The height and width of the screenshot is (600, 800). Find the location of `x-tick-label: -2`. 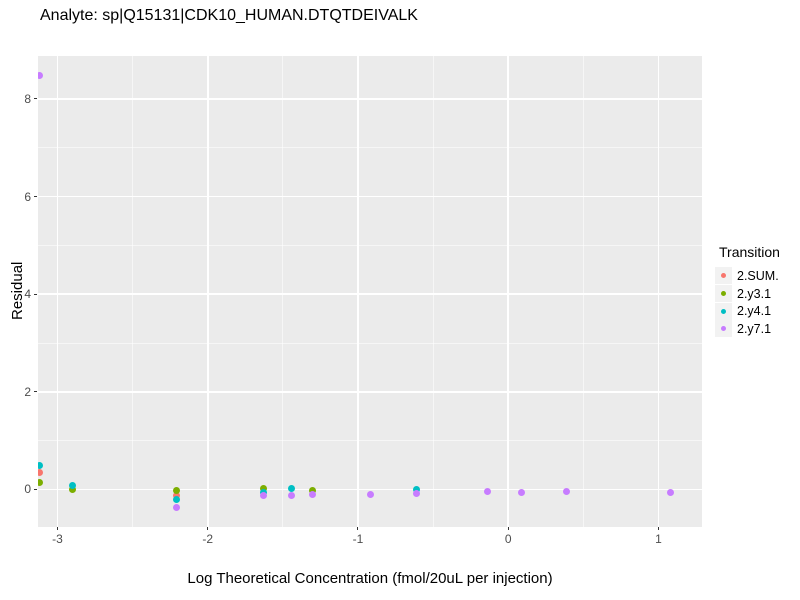

x-tick-label: -2 is located at coordinates (208, 539).